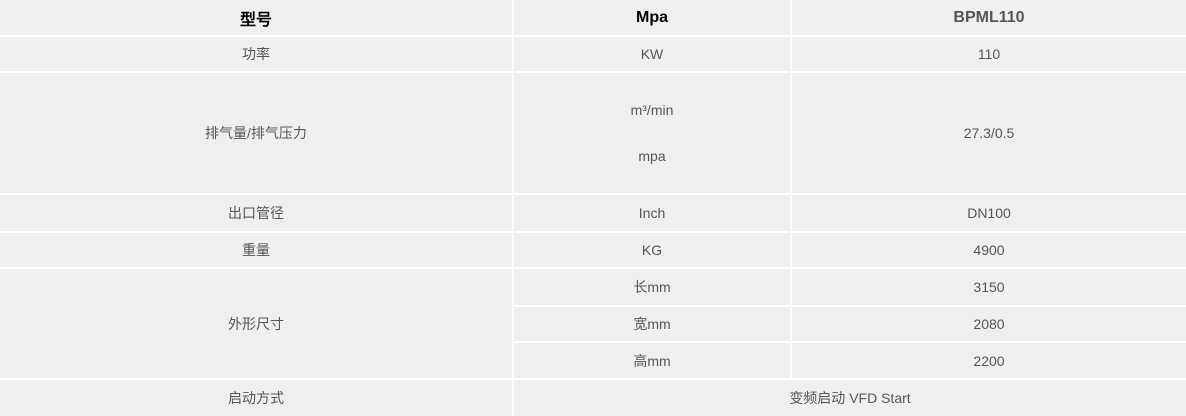 This screenshot has width=1186, height=416. What do you see at coordinates (256, 133) in the screenshot?
I see `air-label: 排气量/排气压力` at bounding box center [256, 133].